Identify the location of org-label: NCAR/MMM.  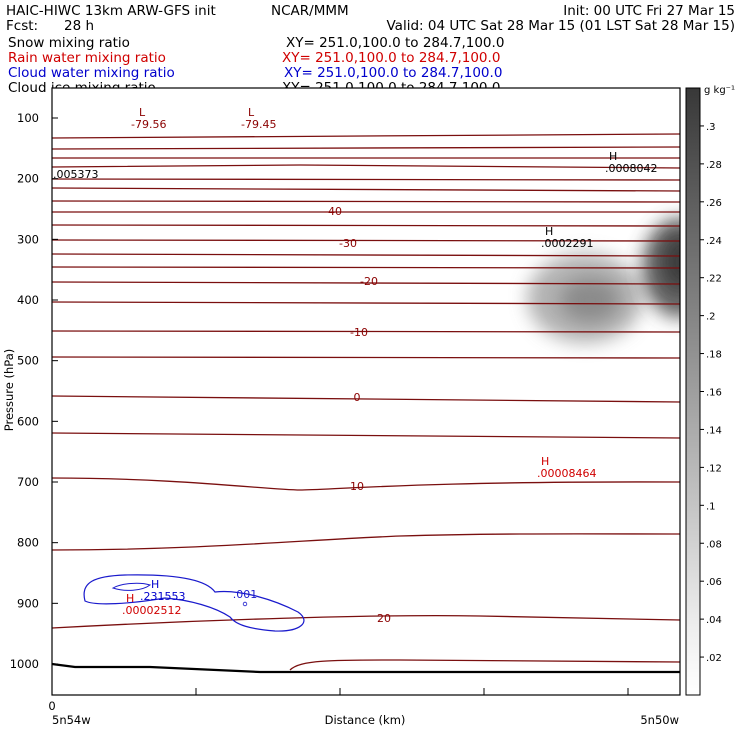
(310, 11).